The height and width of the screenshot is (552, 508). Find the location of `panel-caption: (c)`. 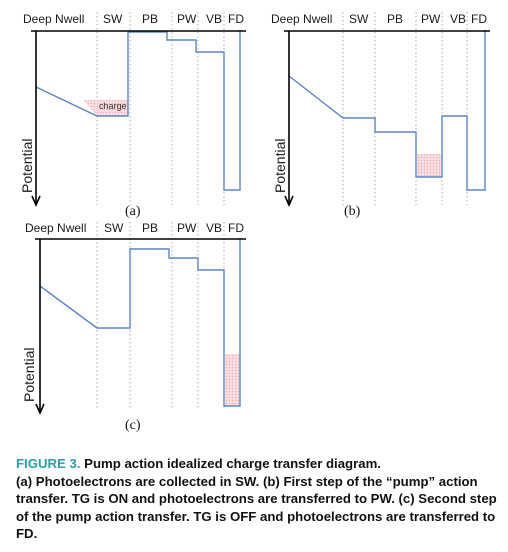

panel-caption: (c) is located at coordinates (133, 425).